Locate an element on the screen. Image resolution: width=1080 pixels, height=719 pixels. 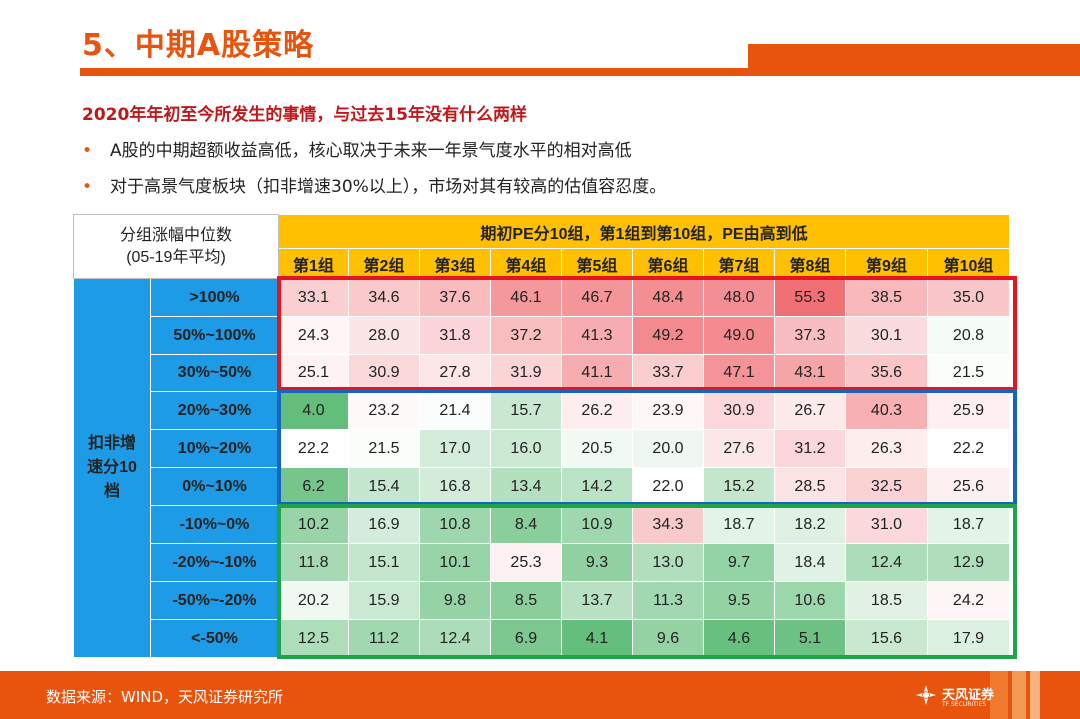
group-header-10: 第10组 is located at coordinates (968, 263).